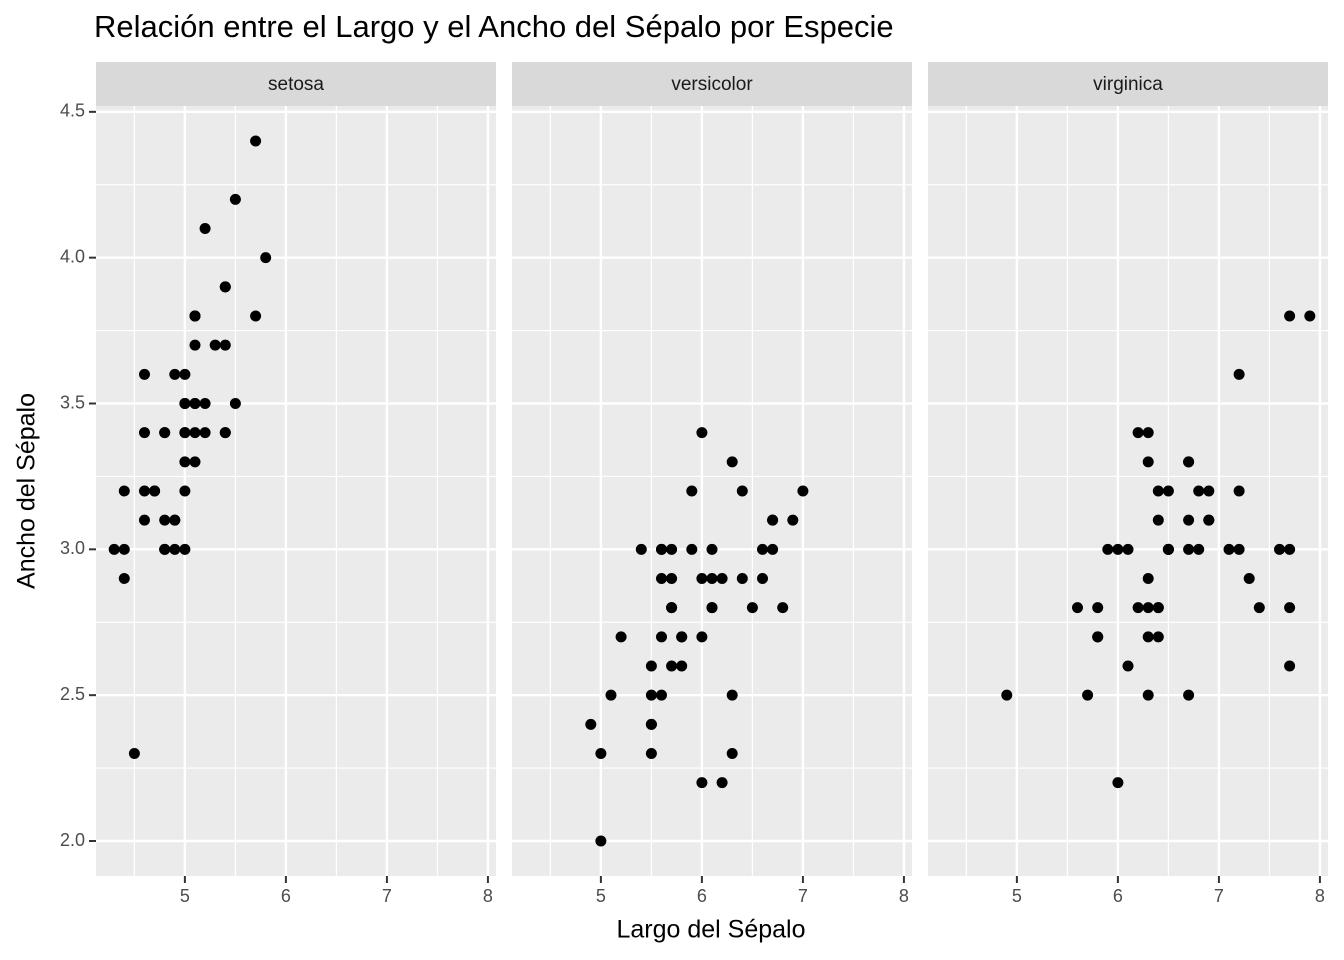 The height and width of the screenshot is (960, 1344). I want to click on x-axis-label: Largo del Sépalo, so click(710, 930).